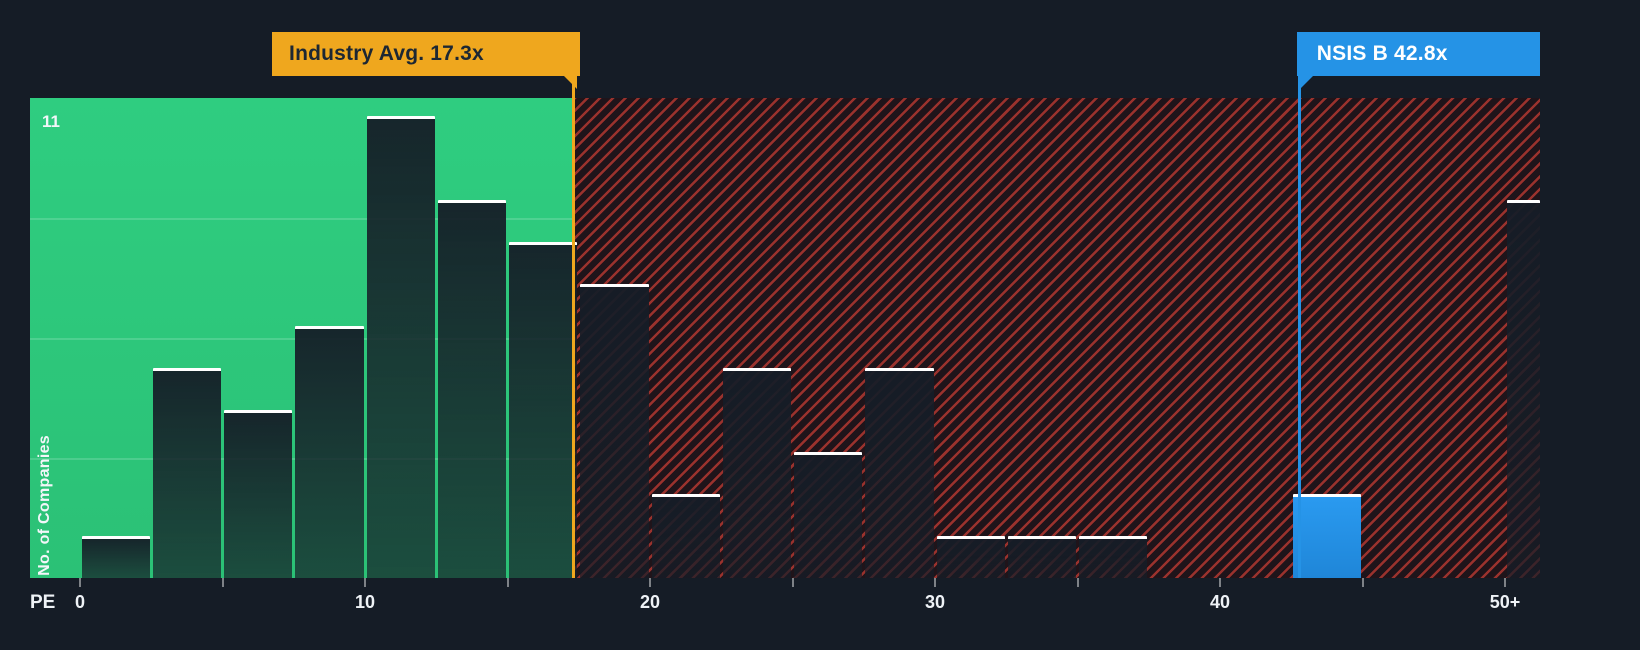  I want to click on histogram-bar-highlight, so click(1326, 536).